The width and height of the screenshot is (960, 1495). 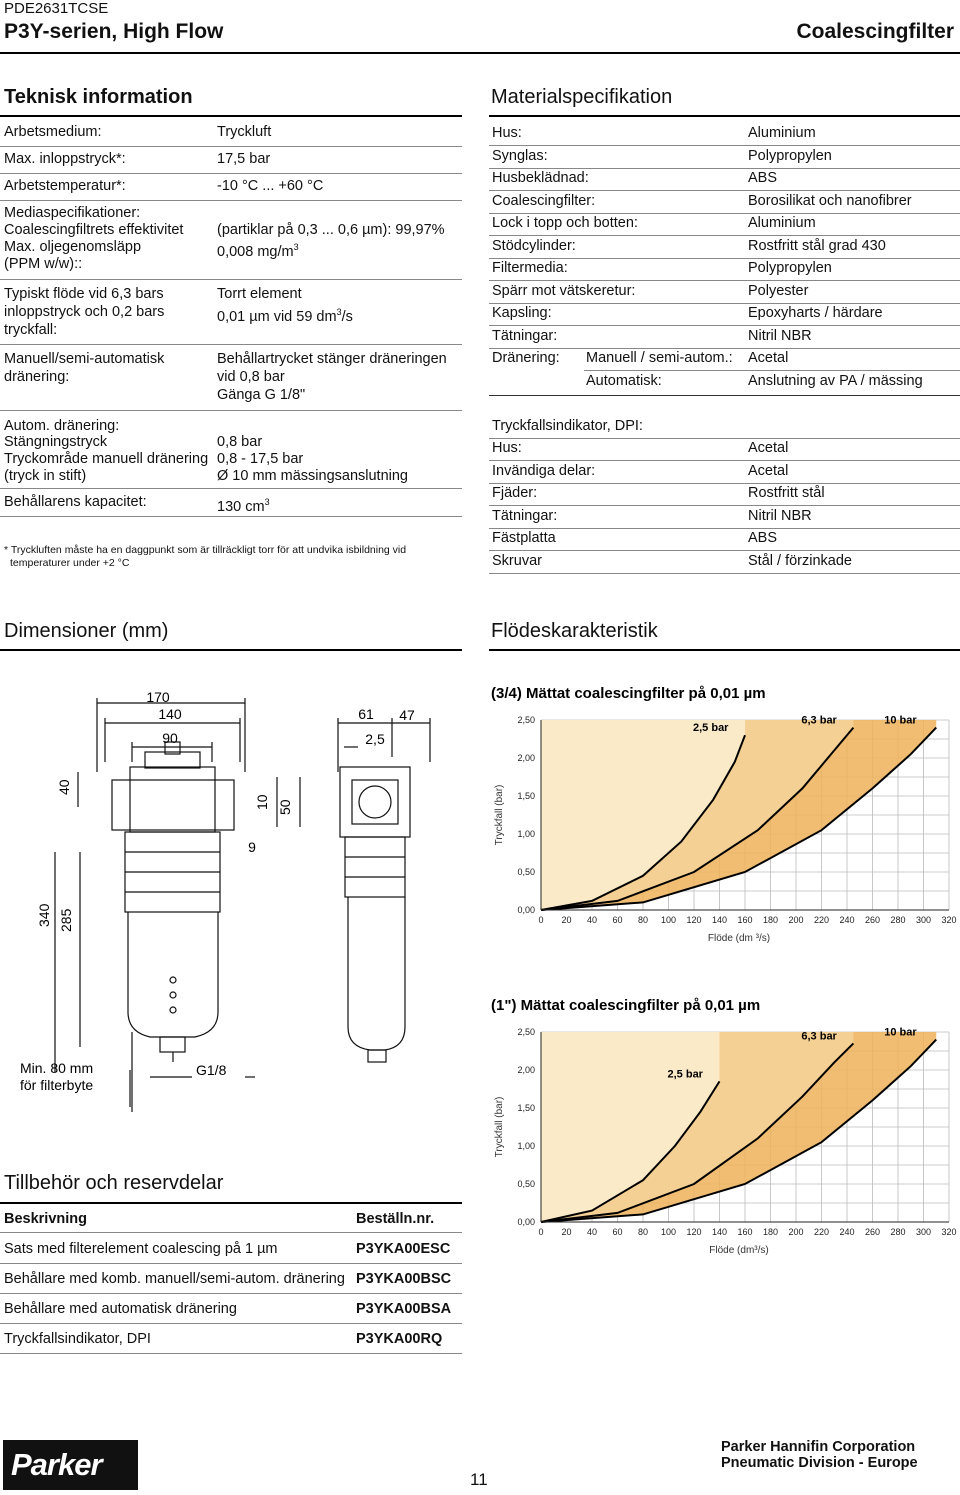 I want to click on material-value: Nitril NBR, so click(x=780, y=335).